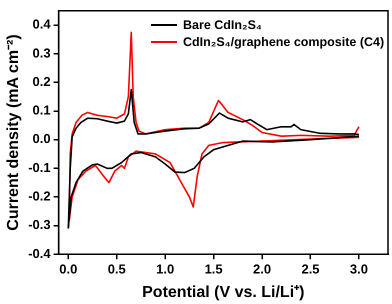  I want to click on y-tick-label: 0.3, so click(41, 52).